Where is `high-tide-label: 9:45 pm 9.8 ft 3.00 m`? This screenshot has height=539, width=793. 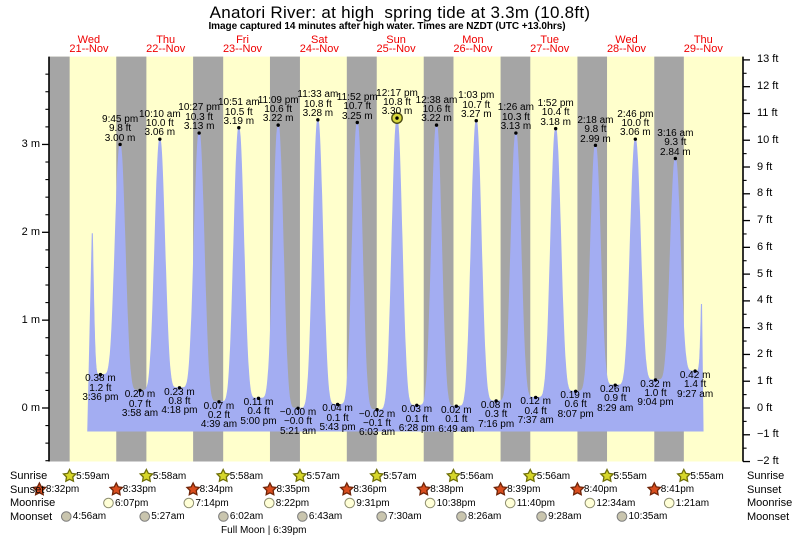 high-tide-label: 9:45 pm 9.8 ft 3.00 m is located at coordinates (120, 128).